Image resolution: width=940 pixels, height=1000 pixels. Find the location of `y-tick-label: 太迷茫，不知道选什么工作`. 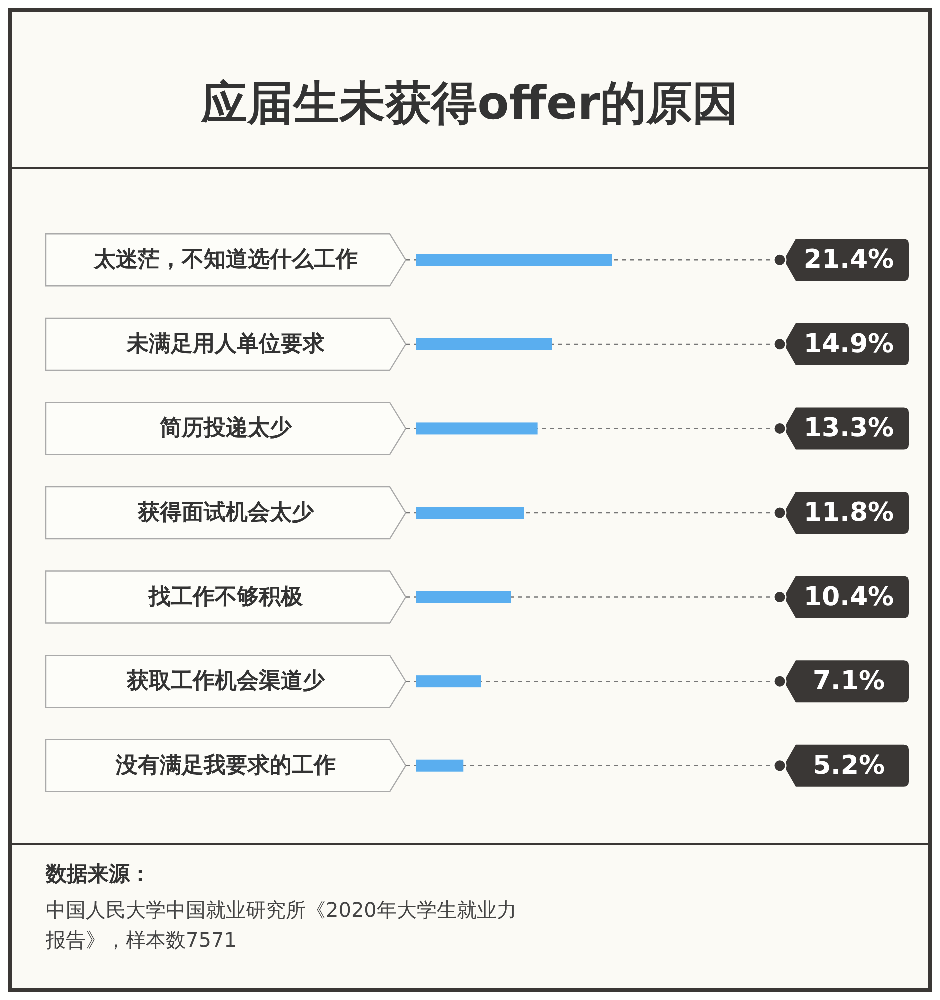

y-tick-label: 太迷茫，不知道选什么工作 is located at coordinates (225, 260).